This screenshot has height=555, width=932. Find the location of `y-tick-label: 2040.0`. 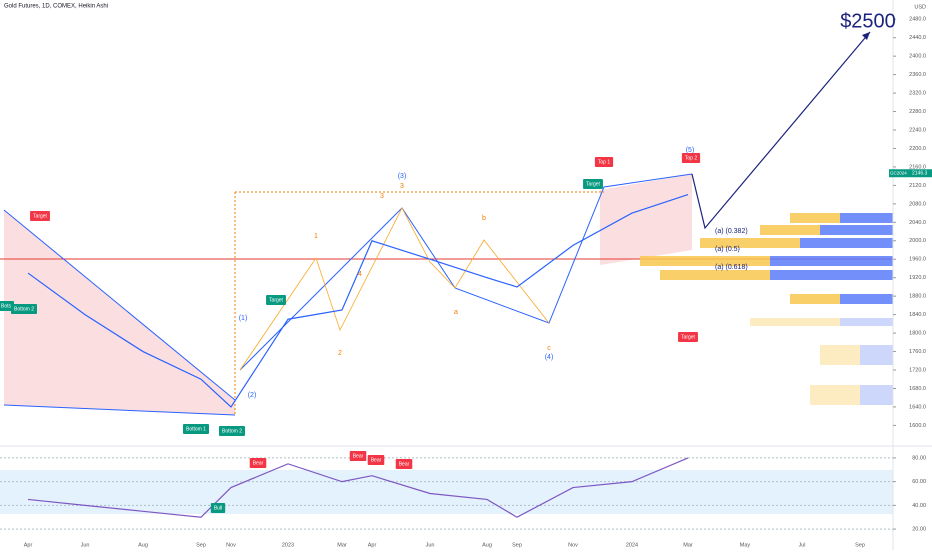

y-tick-label: 2040.0 is located at coordinates (917, 223).